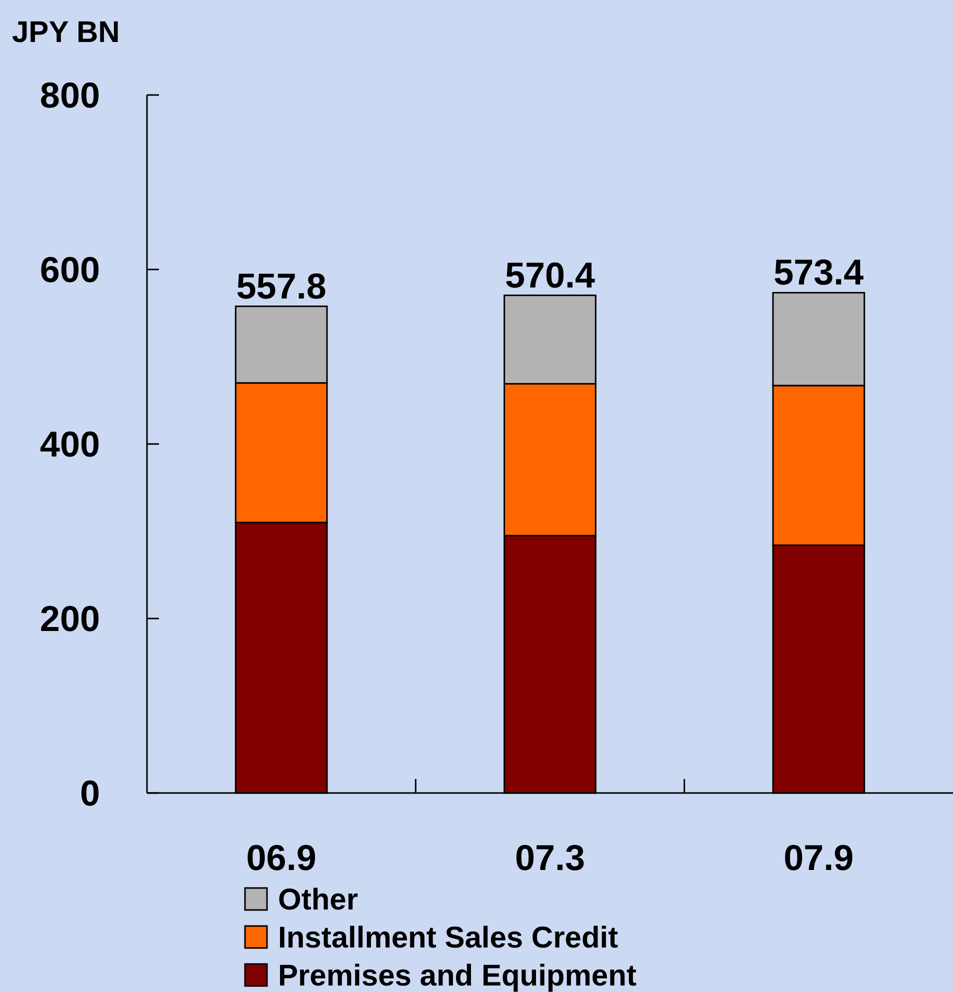 The image size is (953, 992). I want to click on total-label: 570.4, so click(550, 275).